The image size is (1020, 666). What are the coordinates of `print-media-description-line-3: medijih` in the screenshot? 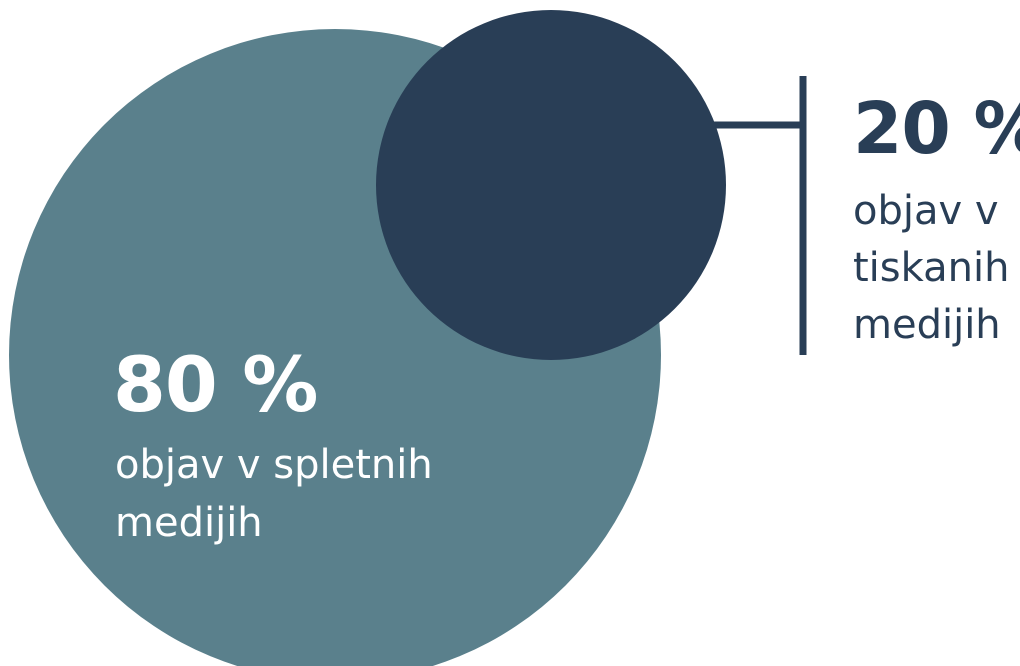 It's located at (927, 325).